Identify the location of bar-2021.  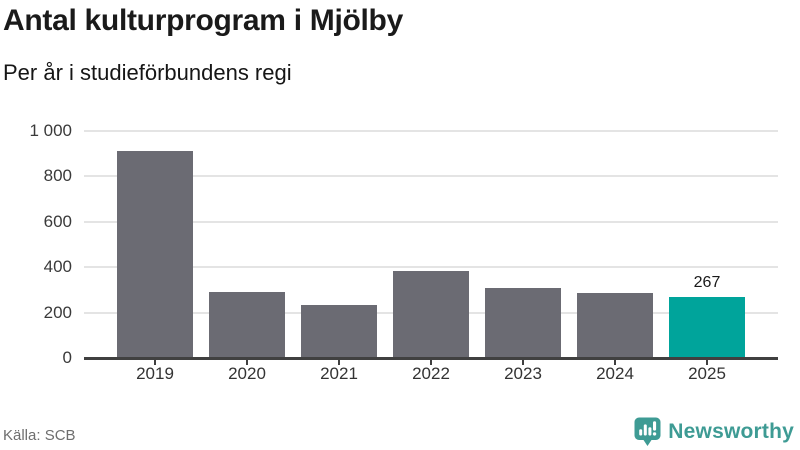
(339, 331).